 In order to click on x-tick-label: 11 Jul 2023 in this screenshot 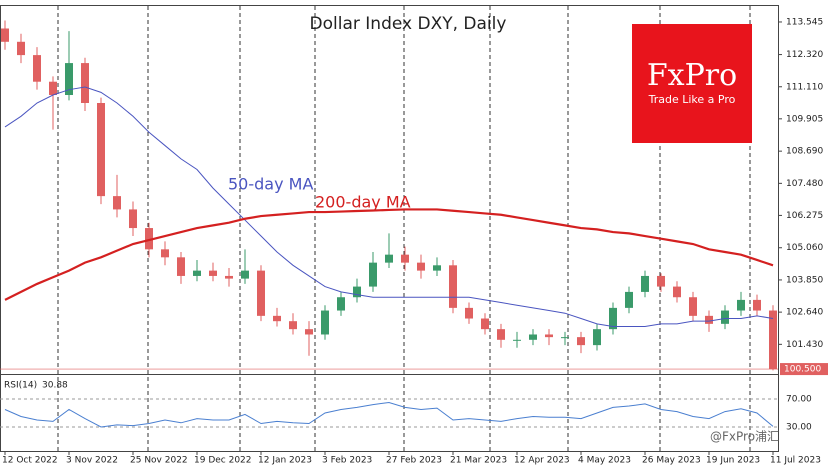, I will do `click(795, 461)`.